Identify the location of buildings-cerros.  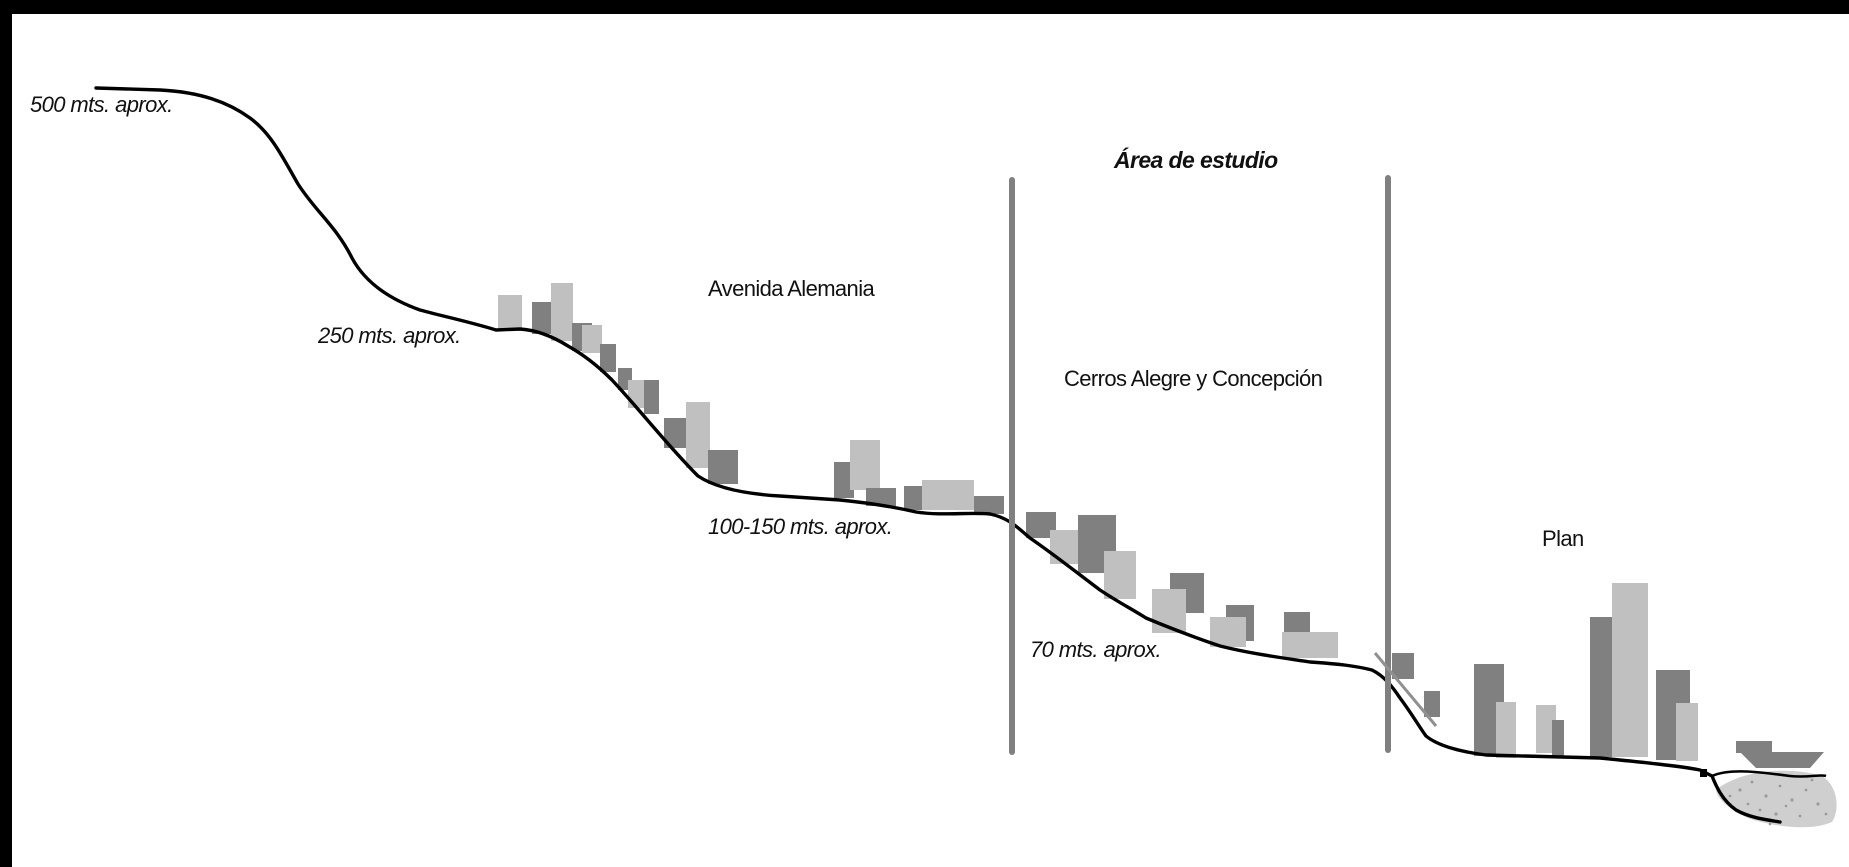
(1182, 585).